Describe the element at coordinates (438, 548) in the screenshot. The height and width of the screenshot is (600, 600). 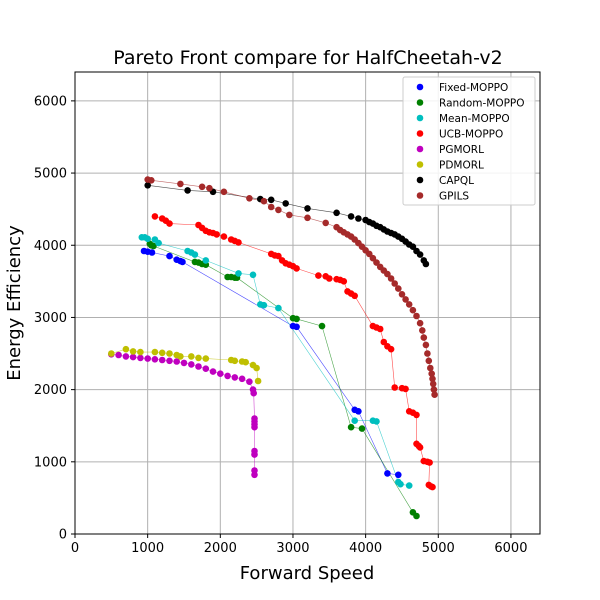
I see `x-tick-label: 5000` at that location.